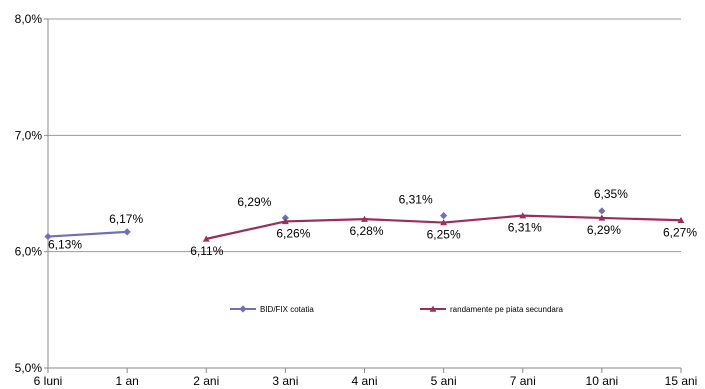 This screenshot has width=705, height=389. I want to click on x-tick-label: 3 ani, so click(285, 381).